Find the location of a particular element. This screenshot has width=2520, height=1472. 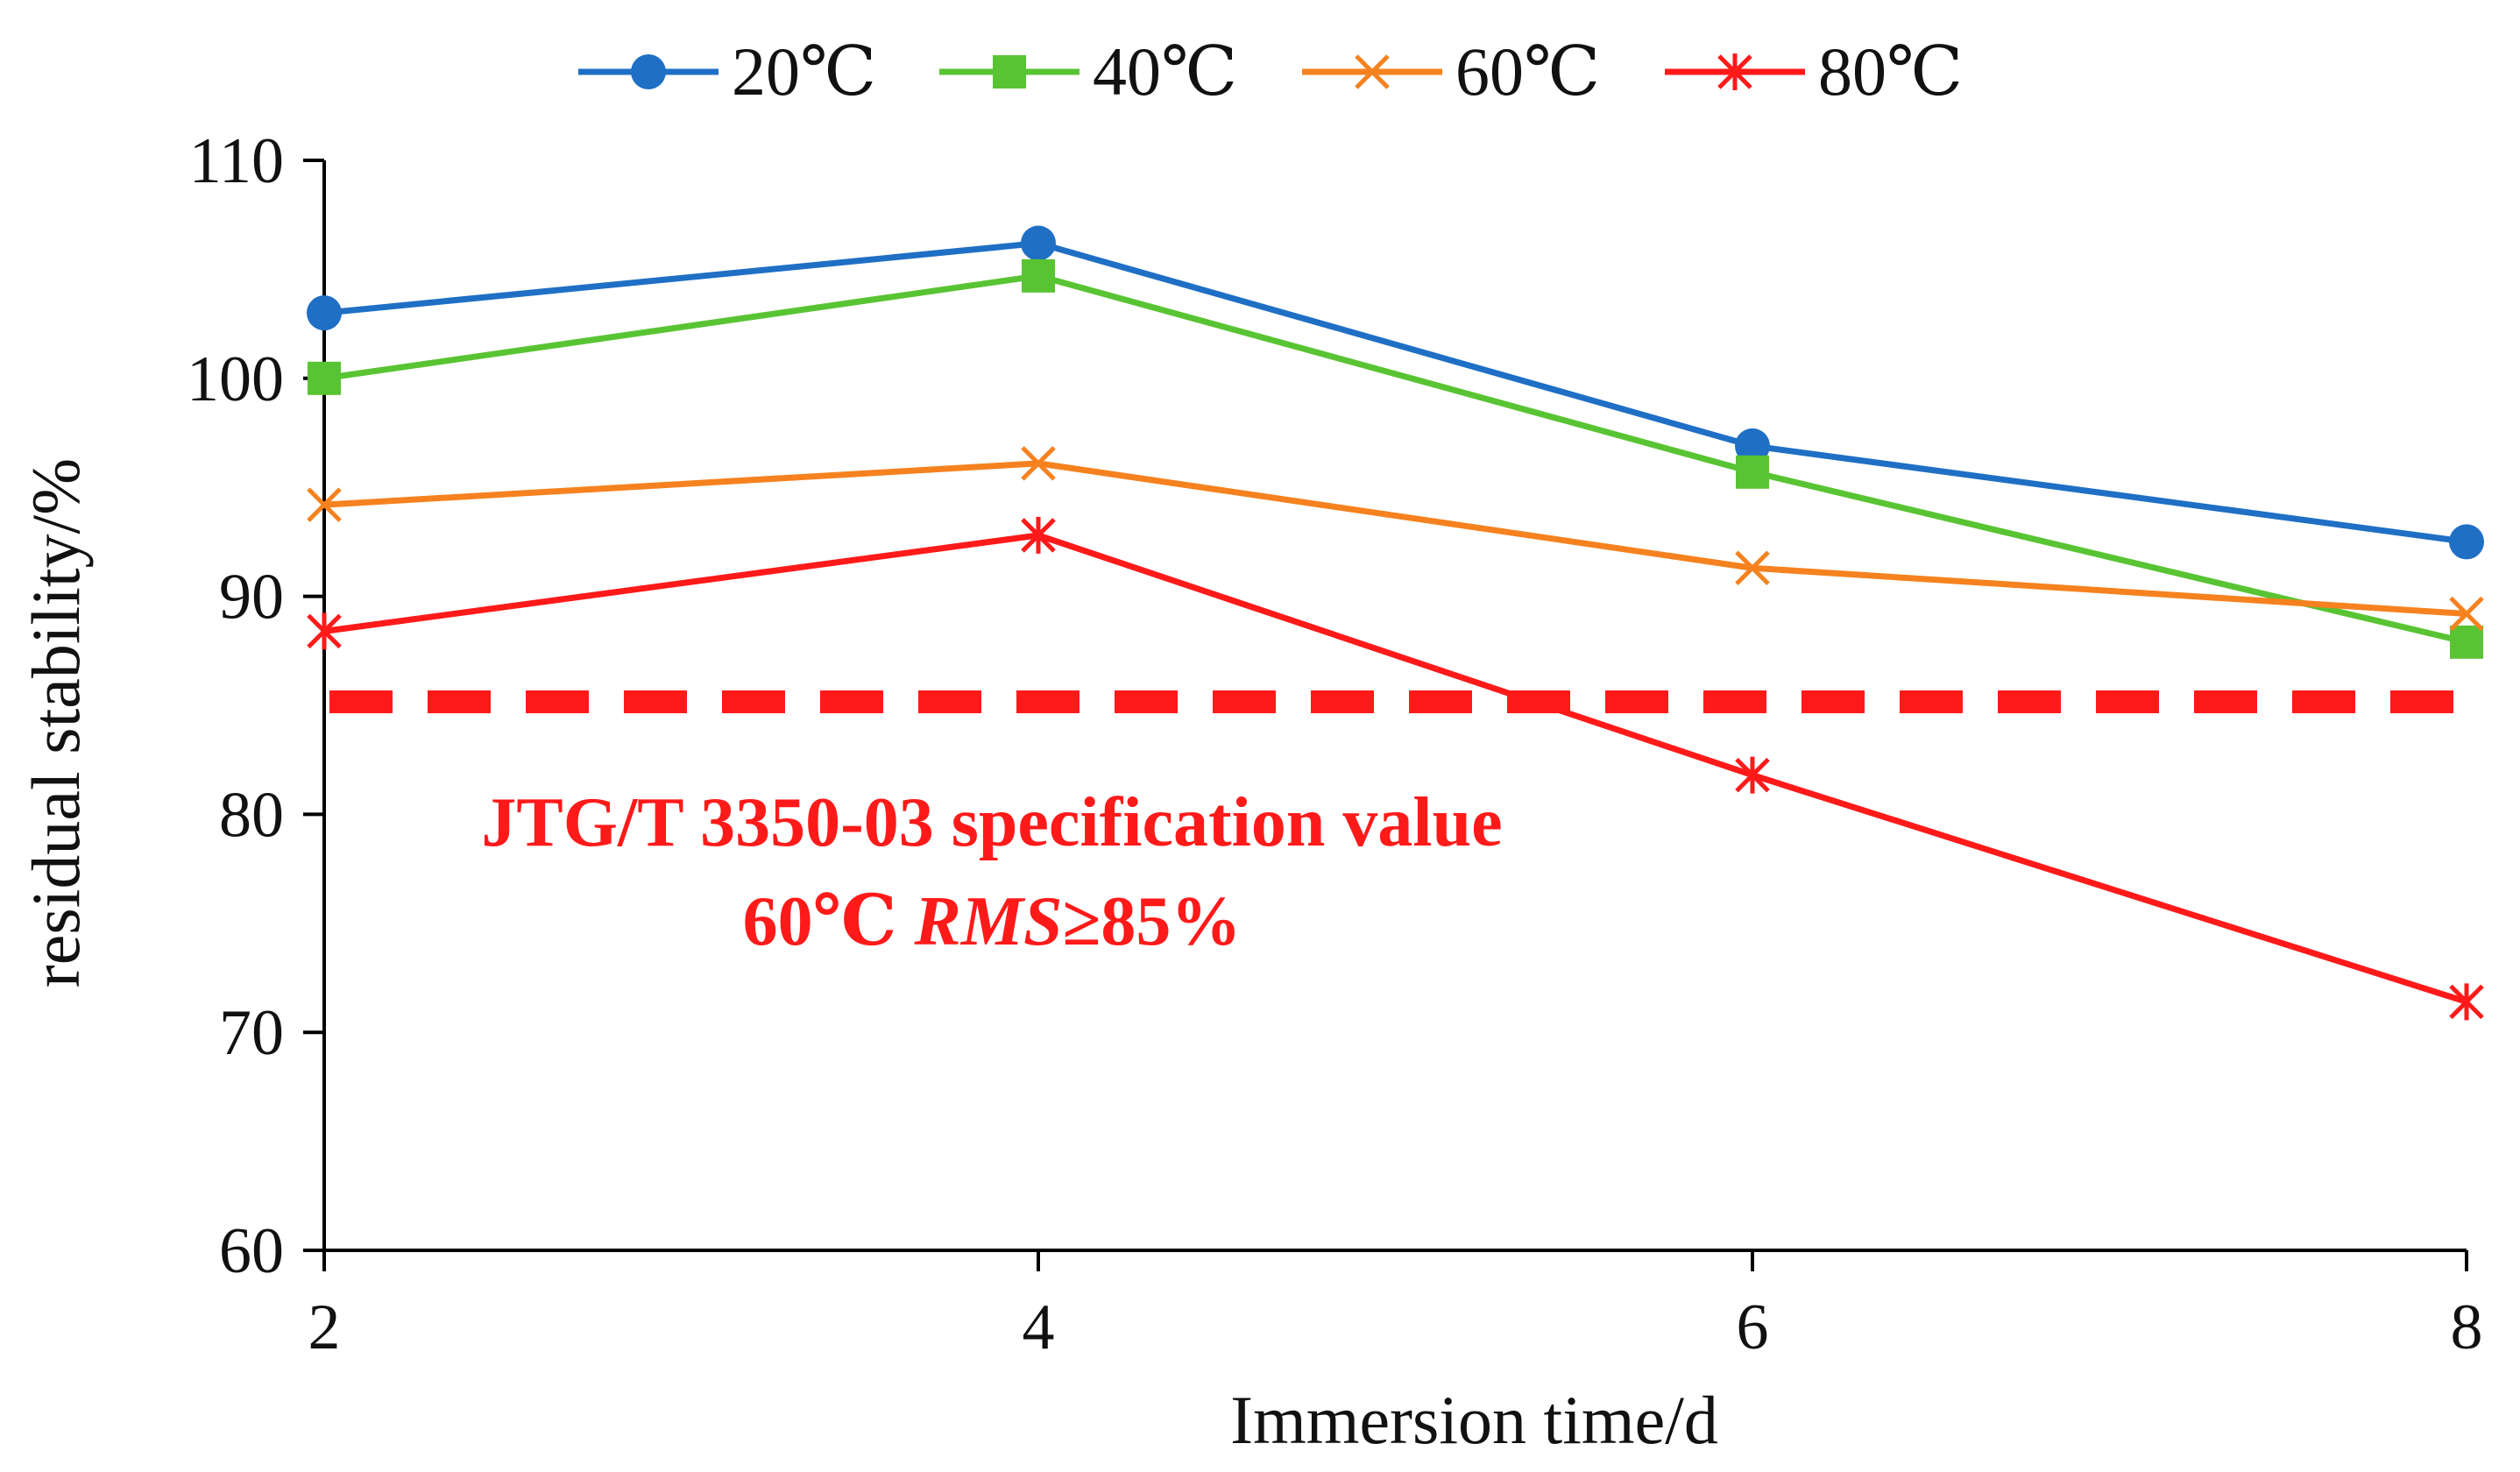

legend-label-2: 60℃ is located at coordinates (1527, 71).